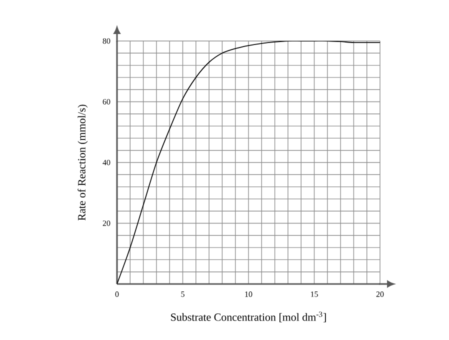 The height and width of the screenshot is (340, 449). I want to click on x-axis-title: Substrate Concentration [mol dm$^{-3}$], so click(248, 317).